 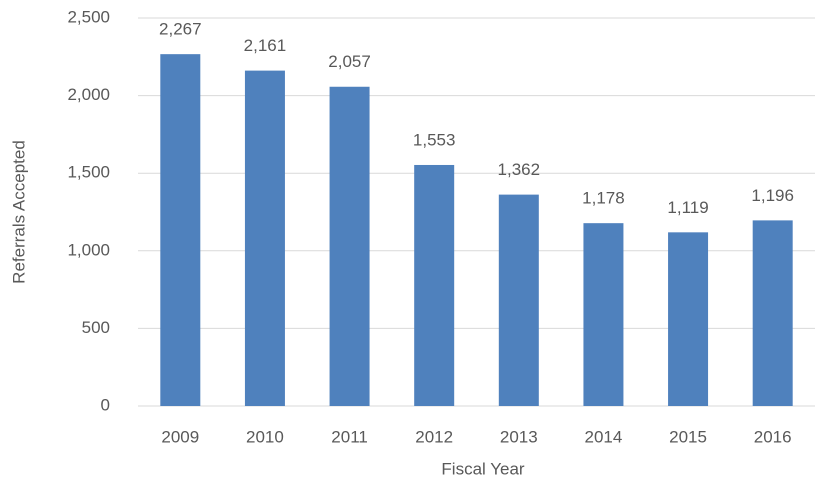 What do you see at coordinates (88, 172) in the screenshot?
I see `y-tick-label: 1,500` at bounding box center [88, 172].